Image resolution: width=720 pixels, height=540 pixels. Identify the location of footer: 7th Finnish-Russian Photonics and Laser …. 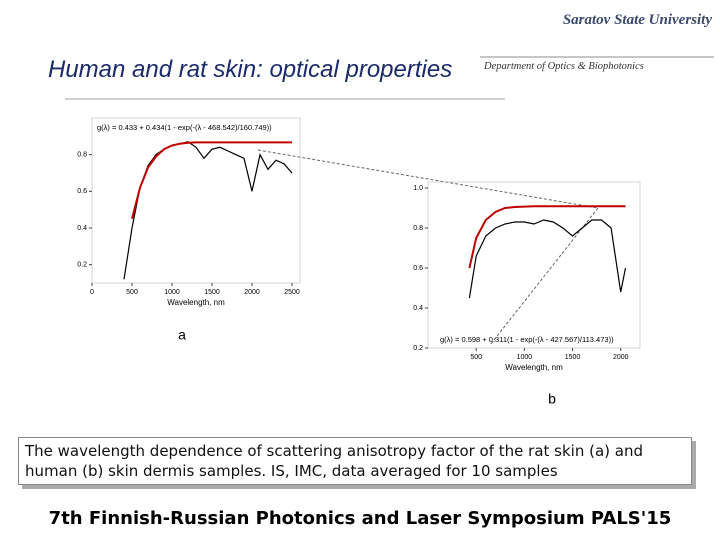
(360, 518).